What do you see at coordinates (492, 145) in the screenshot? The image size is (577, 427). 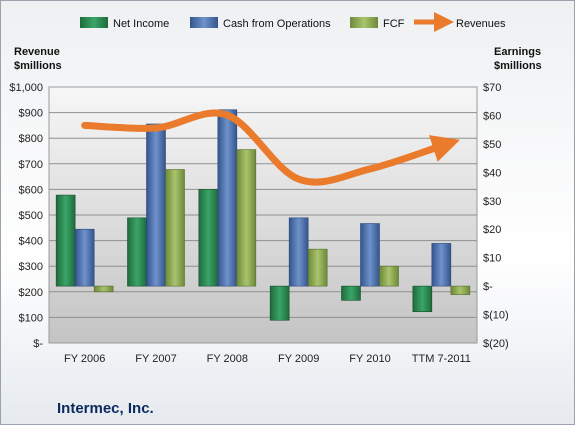 I see `right-tick-label: $50` at bounding box center [492, 145].